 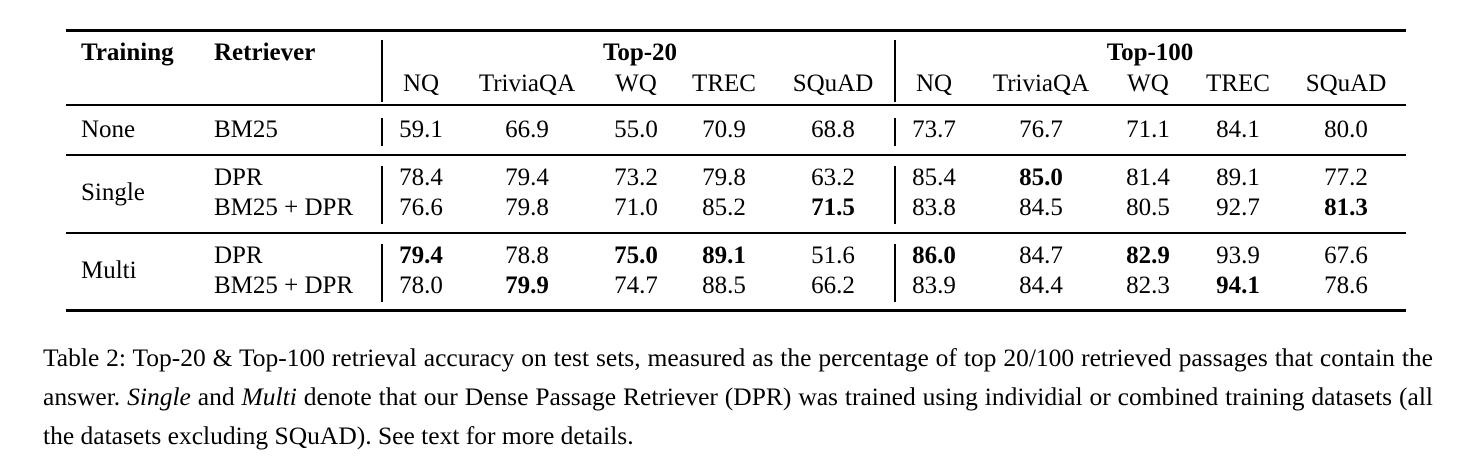 What do you see at coordinates (1041, 177) in the screenshot?
I see `score-cell: 85.0` at bounding box center [1041, 177].